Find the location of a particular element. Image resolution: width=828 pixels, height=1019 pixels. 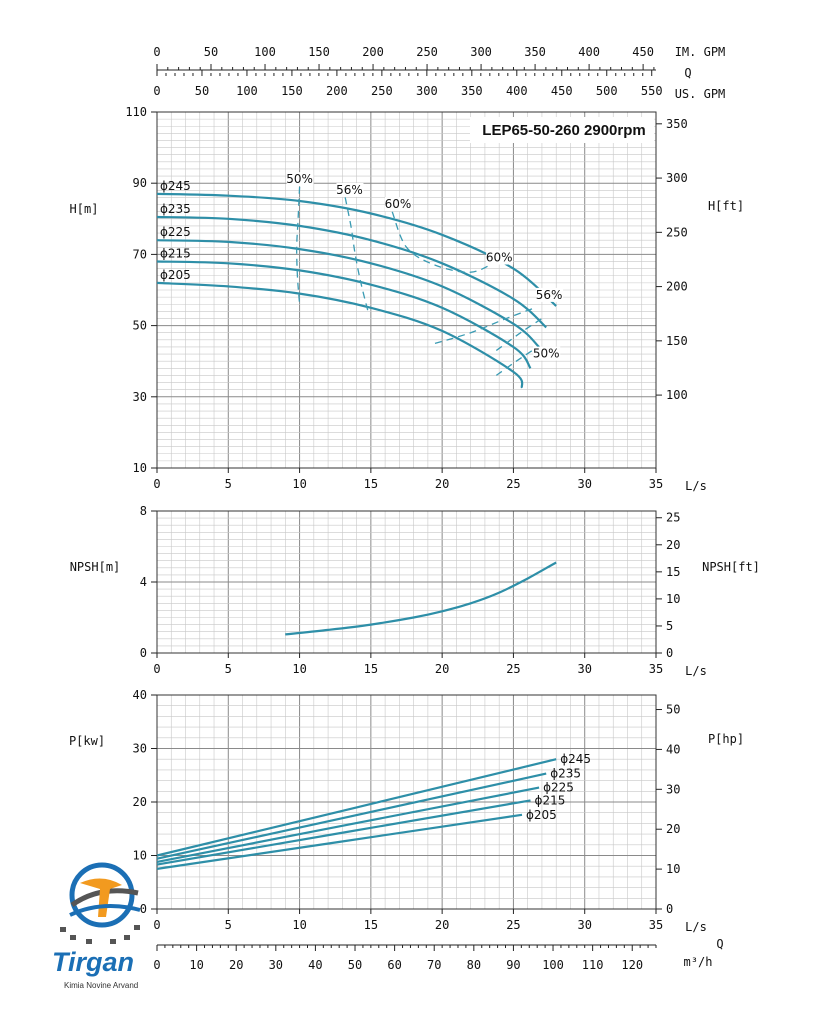

right-tick-label: 200 is located at coordinates (677, 287).